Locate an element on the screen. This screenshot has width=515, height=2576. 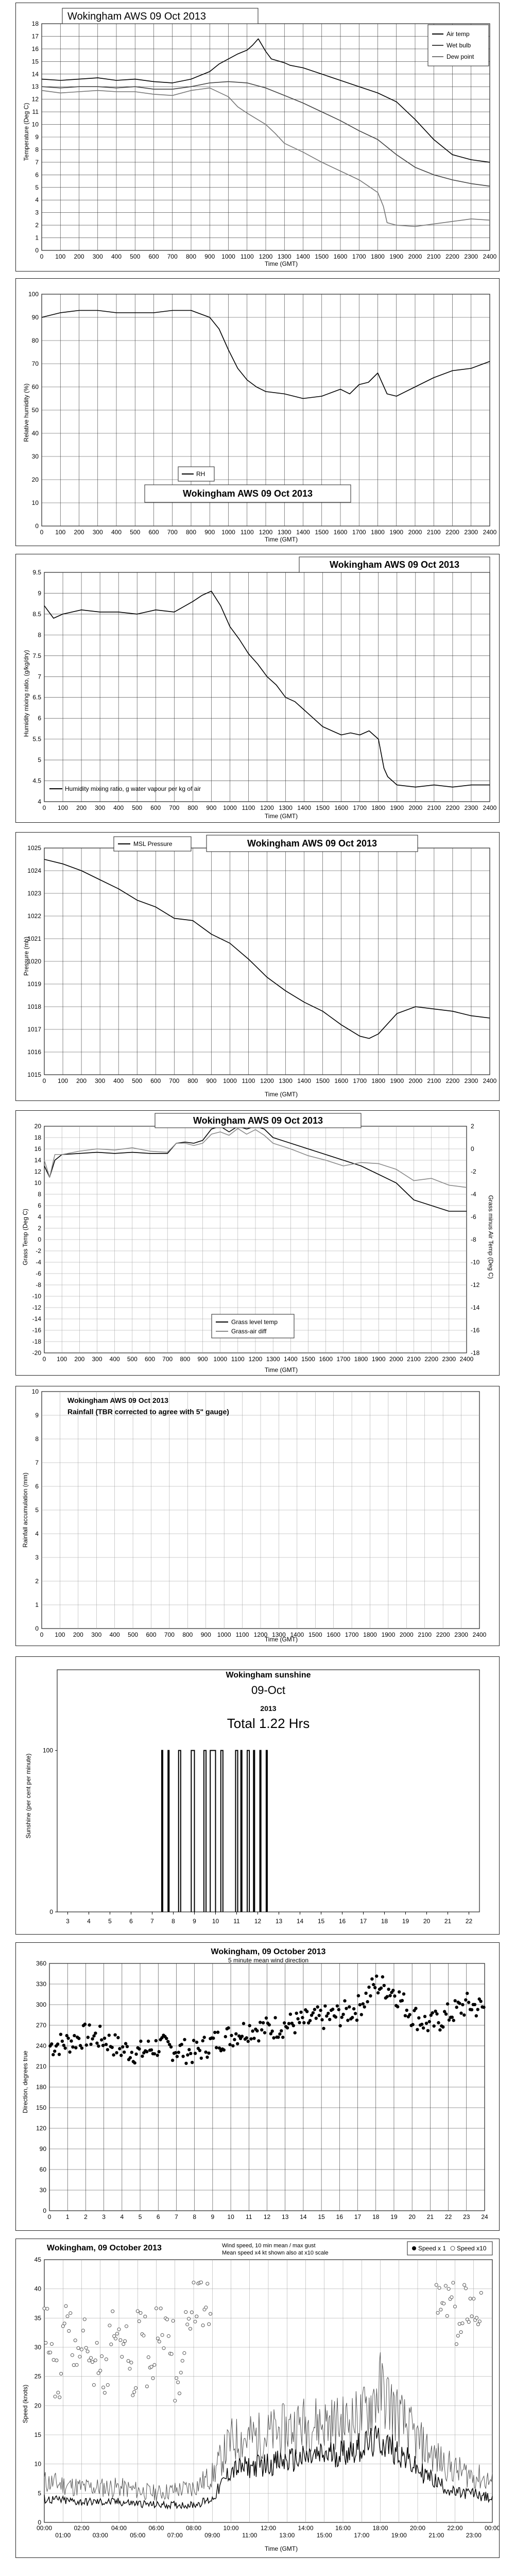
x-tick-label: 5 is located at coordinates (140, 2217).